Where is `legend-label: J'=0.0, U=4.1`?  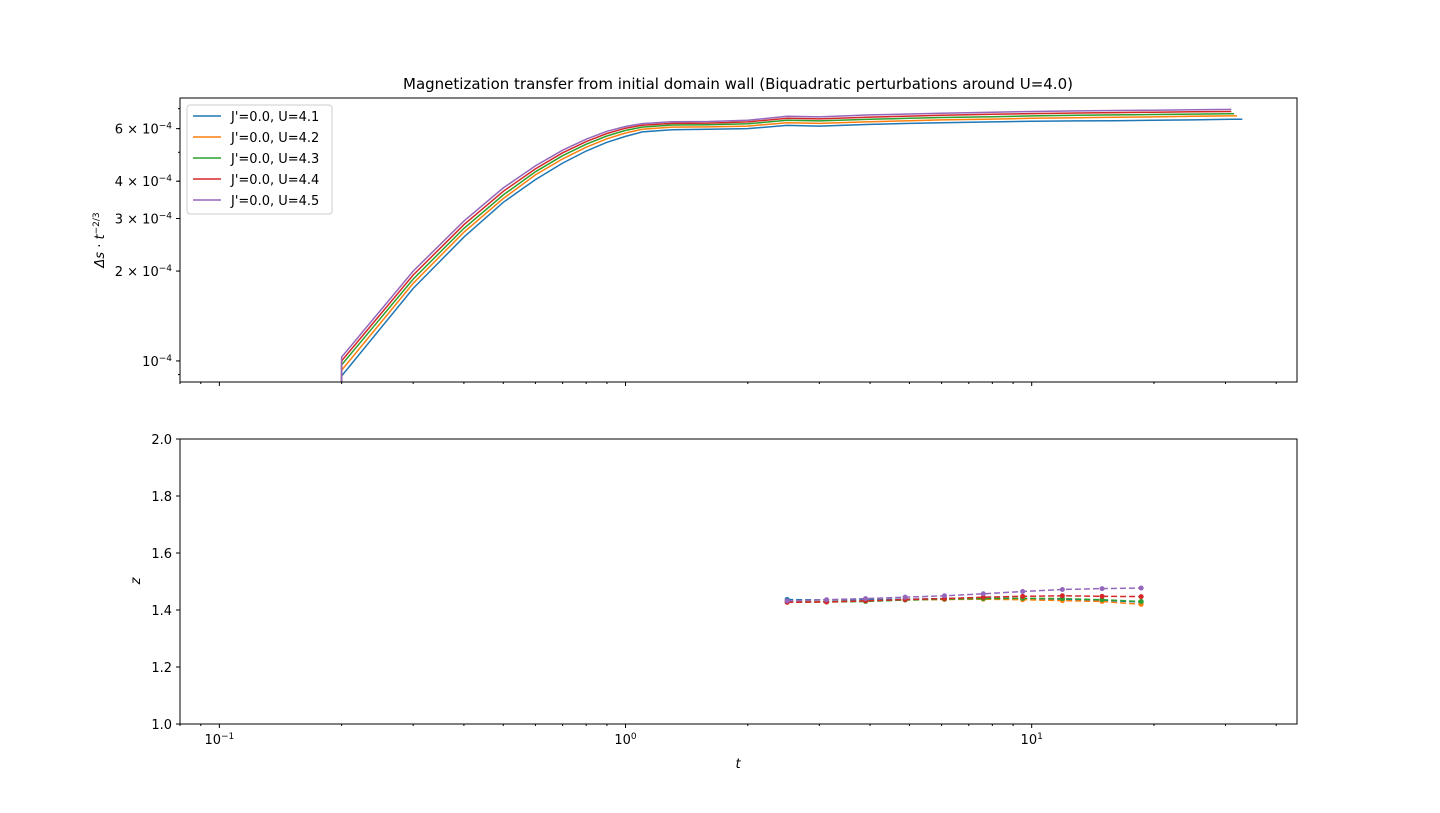 legend-label: J'=0.0, U=4.1 is located at coordinates (274, 117).